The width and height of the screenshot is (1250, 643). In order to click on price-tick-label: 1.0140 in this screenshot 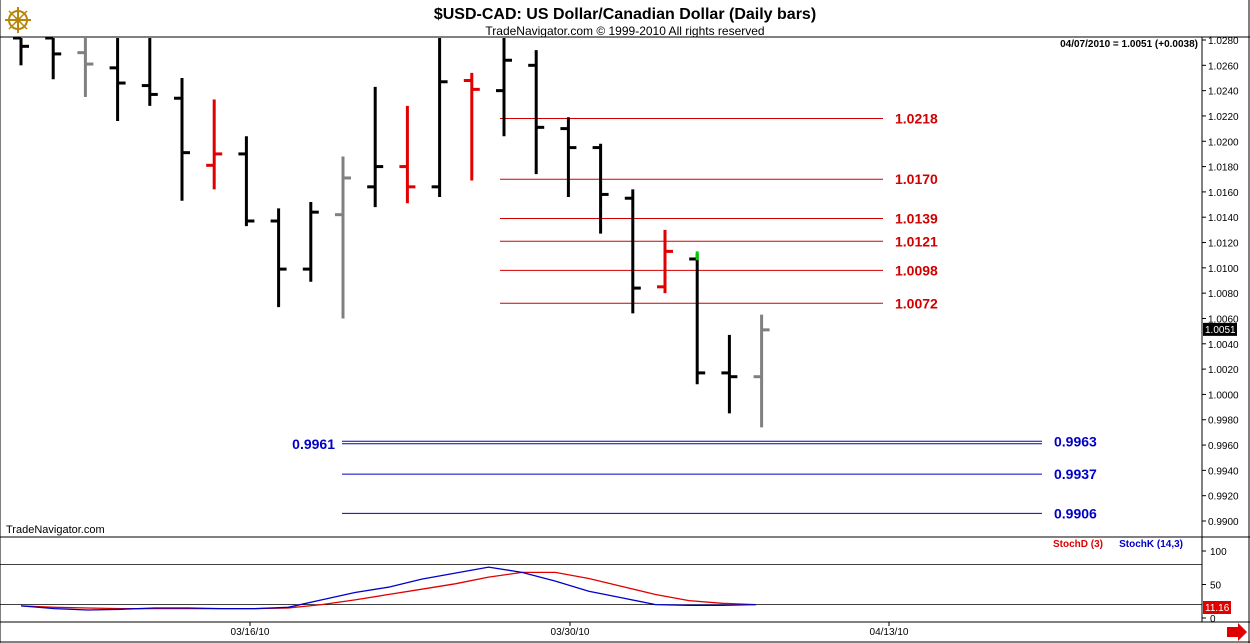, I will do `click(1223, 218)`.